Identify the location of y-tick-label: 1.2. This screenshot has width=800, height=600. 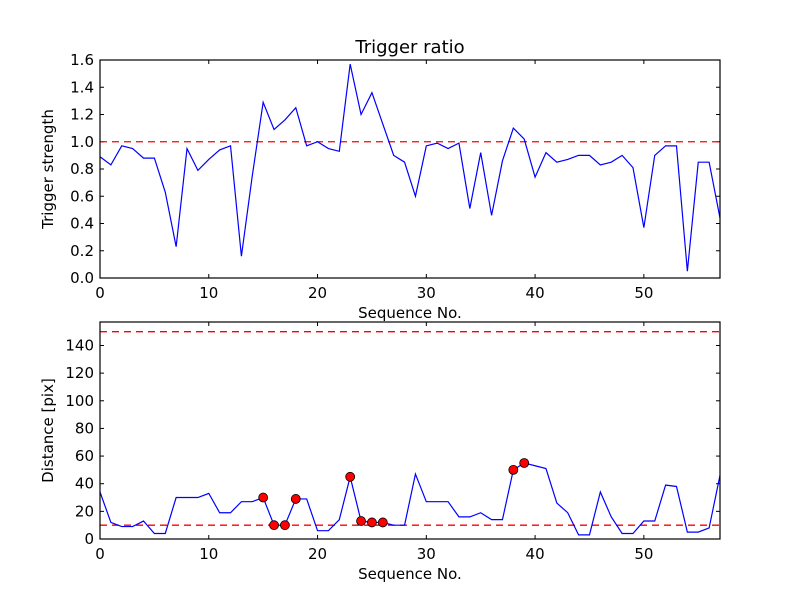
(82, 115).